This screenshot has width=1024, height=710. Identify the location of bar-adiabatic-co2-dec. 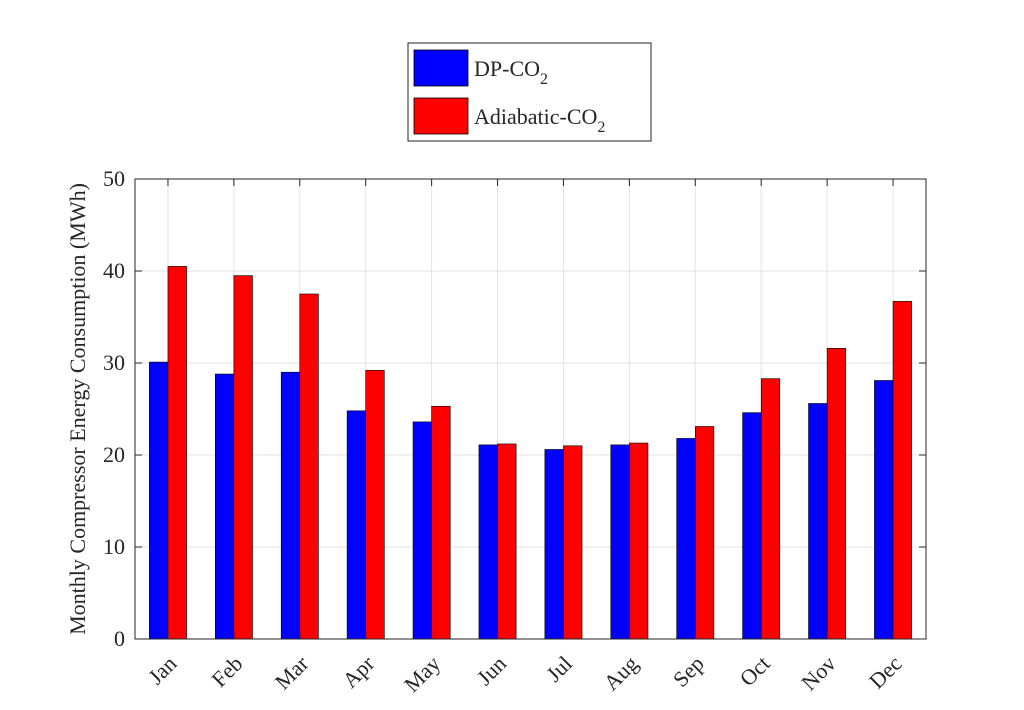
(902, 470).